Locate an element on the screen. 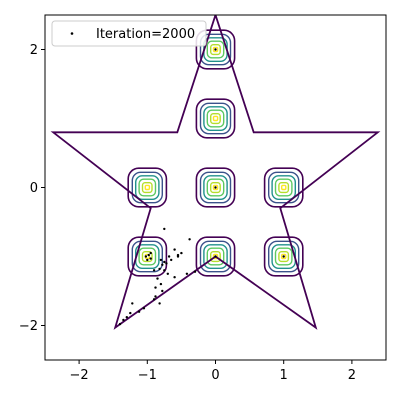 This screenshot has height=400, width=400. legend-marker is located at coordinates (72, 33).